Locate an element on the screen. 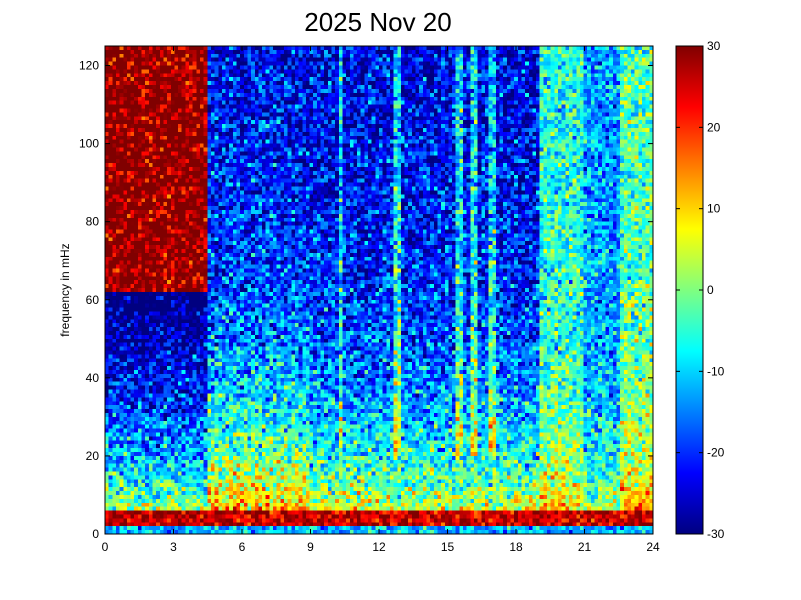  y-tick-label: 0 is located at coordinates (95, 534).